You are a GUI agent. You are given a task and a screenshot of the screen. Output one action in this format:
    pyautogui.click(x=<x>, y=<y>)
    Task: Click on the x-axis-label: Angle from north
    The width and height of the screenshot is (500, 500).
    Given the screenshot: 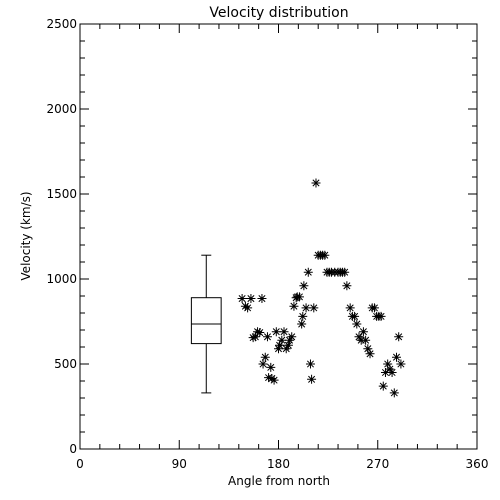 What is the action you would take?
    pyautogui.click(x=279, y=481)
    